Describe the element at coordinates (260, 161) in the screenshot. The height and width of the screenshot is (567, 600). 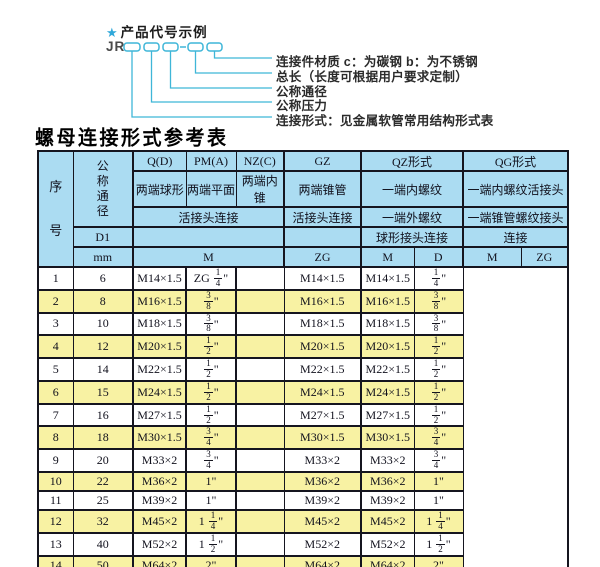
I see `header-nz: NZ(C)` at that location.